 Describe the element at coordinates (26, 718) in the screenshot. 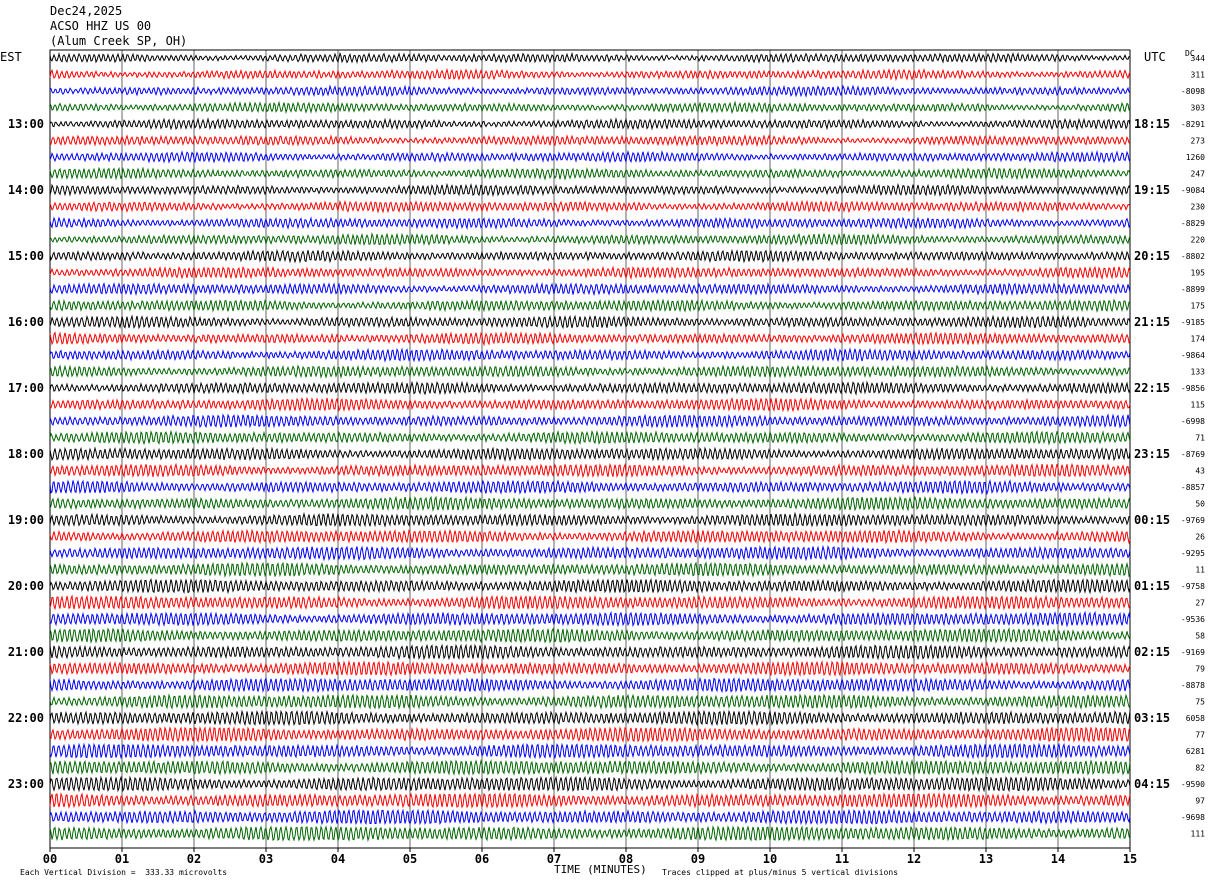

I see `est-hour-label: 22:00` at that location.